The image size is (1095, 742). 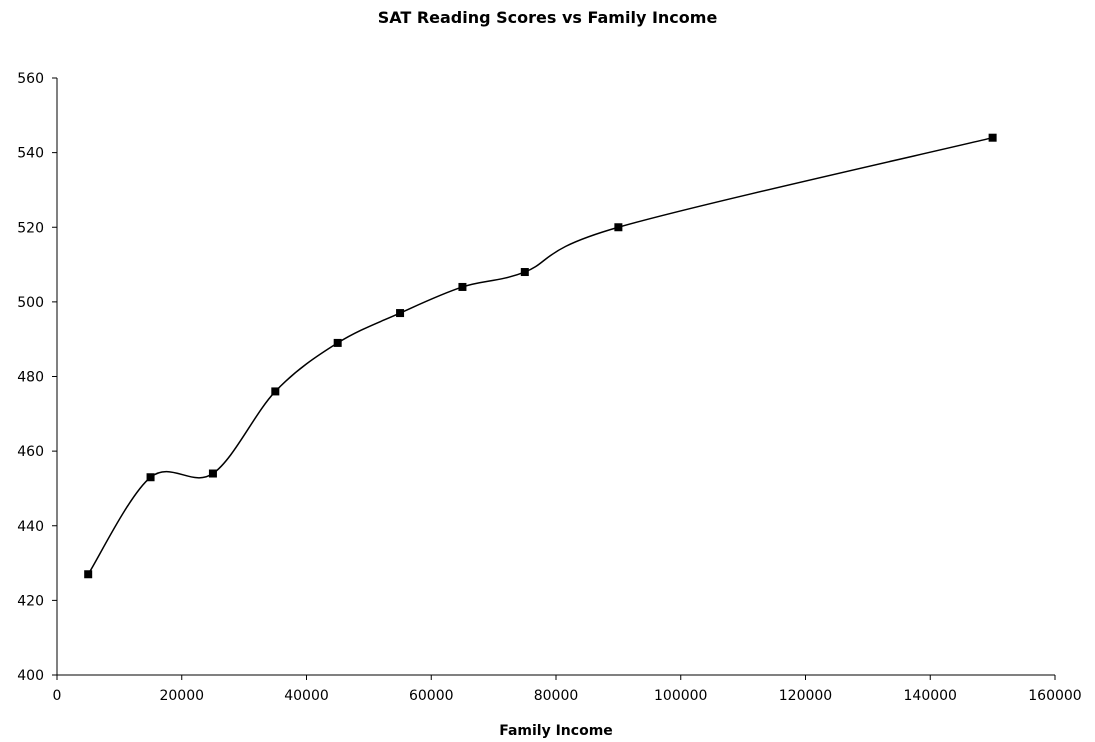 What do you see at coordinates (30, 154) in the screenshot?
I see `y-tick-label: 540` at bounding box center [30, 154].